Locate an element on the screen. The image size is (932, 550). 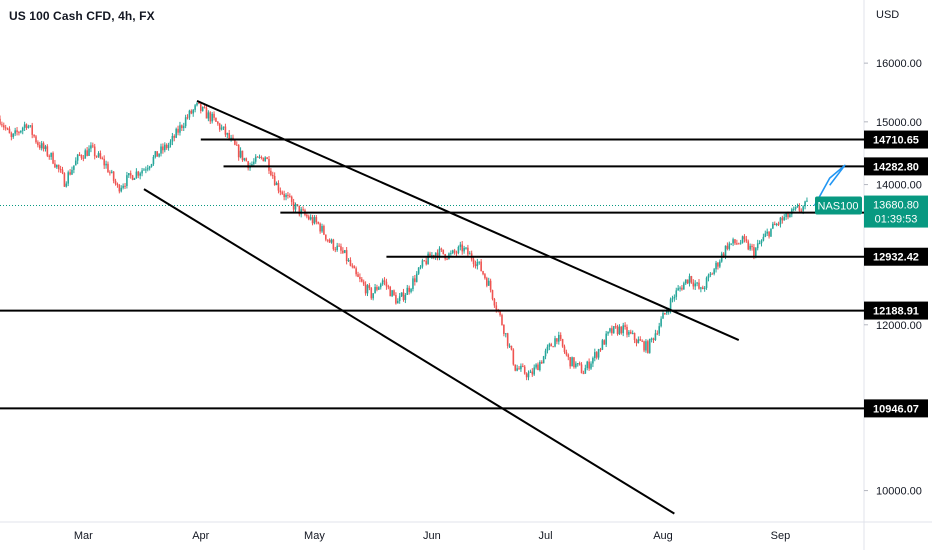
level-label: 14282.80 is located at coordinates (896, 167).